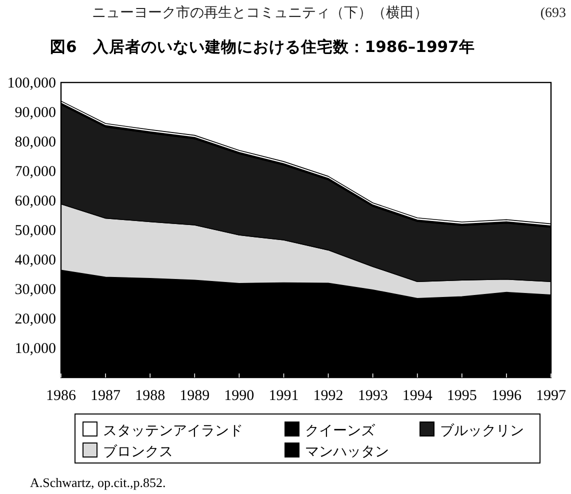 The height and width of the screenshot is (494, 571). What do you see at coordinates (461, 396) in the screenshot?
I see `x-tick-label: 1995` at bounding box center [461, 396].